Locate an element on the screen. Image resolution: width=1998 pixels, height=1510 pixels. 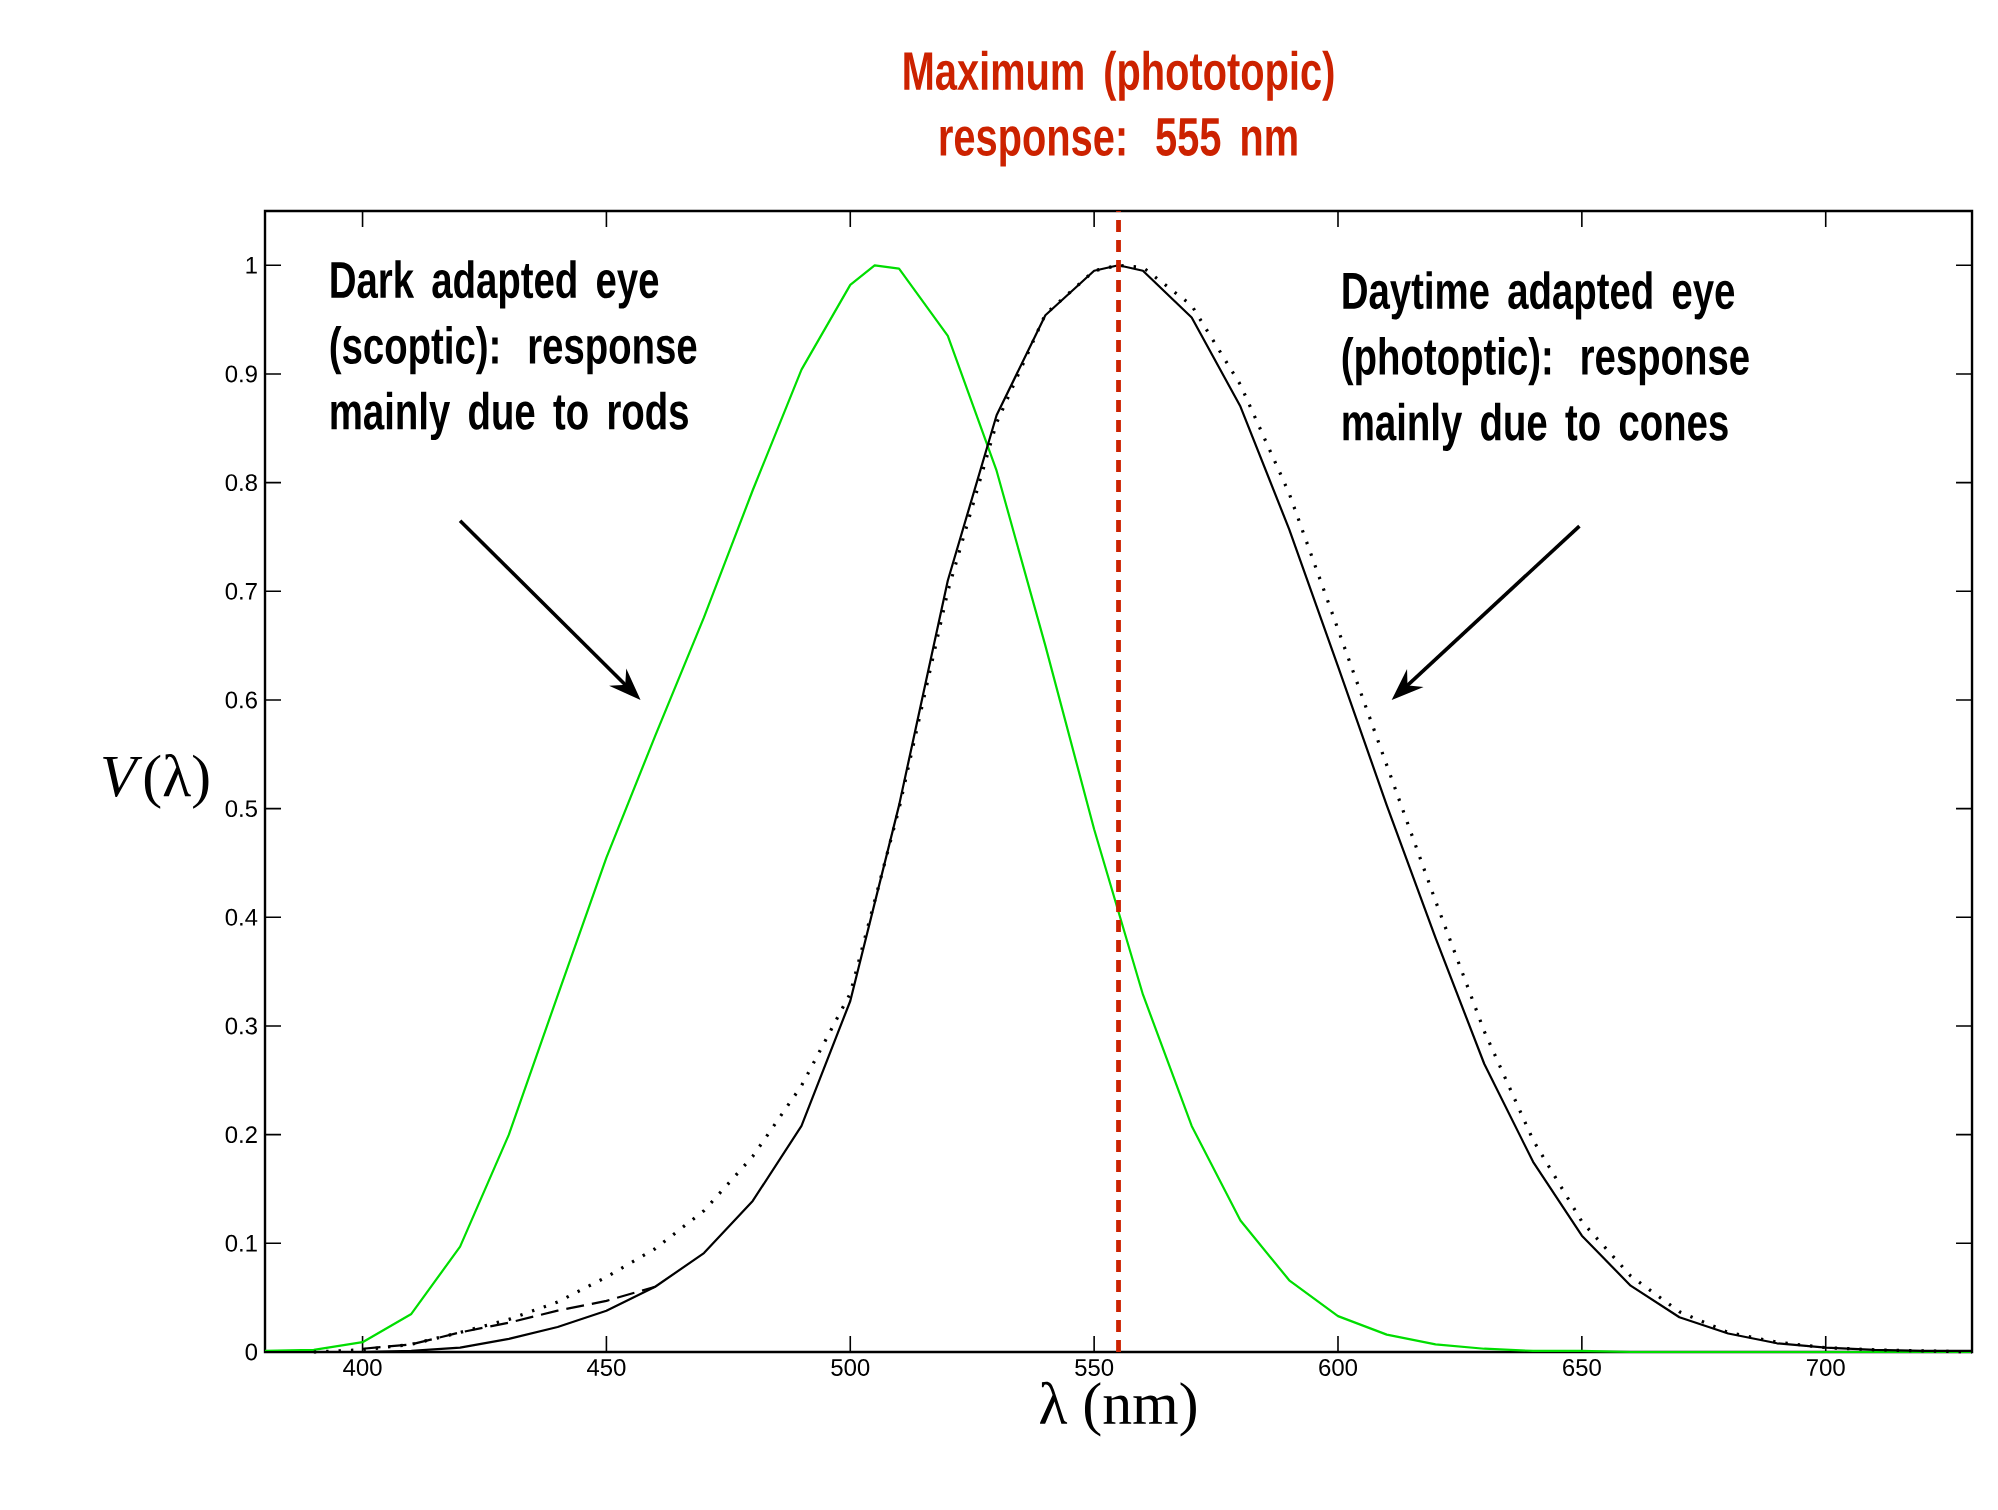
y-tick-label: 1 is located at coordinates (251, 265).